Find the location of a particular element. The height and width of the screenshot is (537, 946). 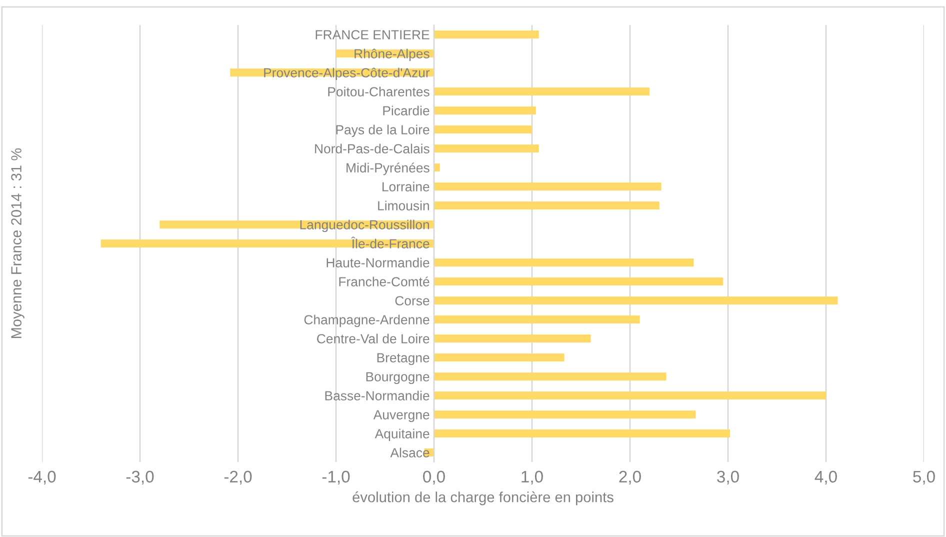

y-tick-label: Aquitaine is located at coordinates (402, 435).